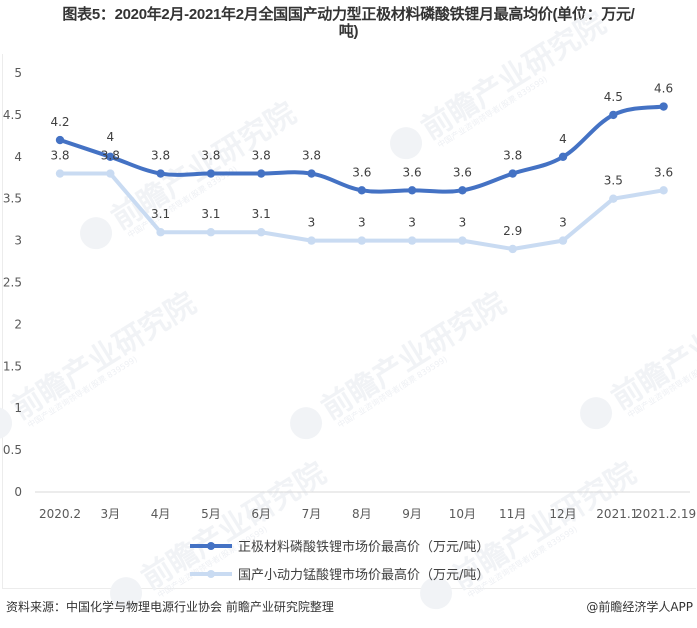  Describe the element at coordinates (18, 492) in the screenshot. I see `y-tick-label: 0` at that location.